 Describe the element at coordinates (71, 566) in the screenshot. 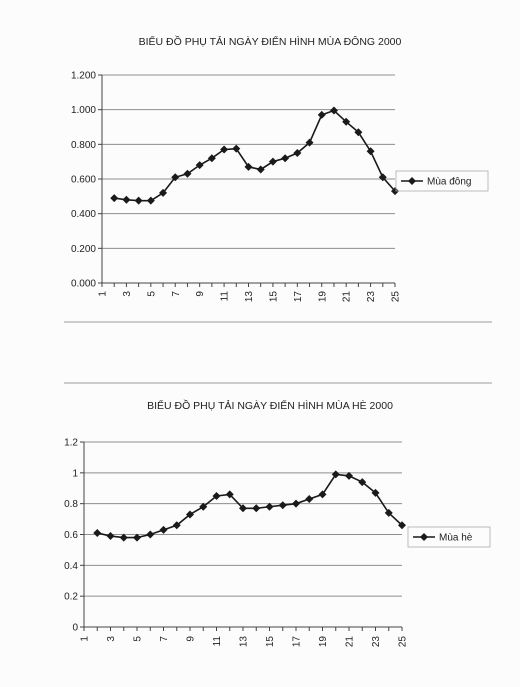

I see `y-tick-label: 0.4` at that location.